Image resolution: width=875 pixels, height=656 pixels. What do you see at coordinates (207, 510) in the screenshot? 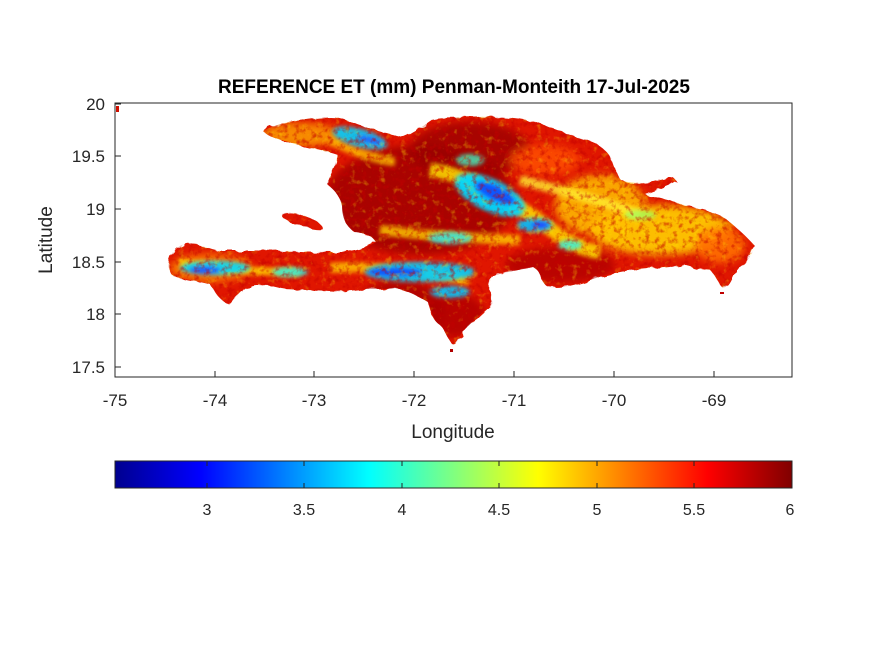
I see `colorbar-tick-label: 3` at bounding box center [207, 510].